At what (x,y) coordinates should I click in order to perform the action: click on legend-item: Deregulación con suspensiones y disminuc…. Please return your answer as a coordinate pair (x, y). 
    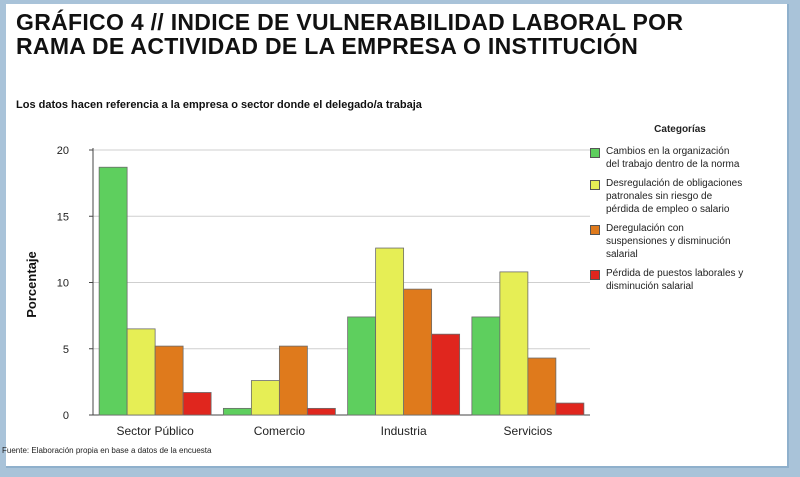
    Looking at the image, I should click on (685, 241).